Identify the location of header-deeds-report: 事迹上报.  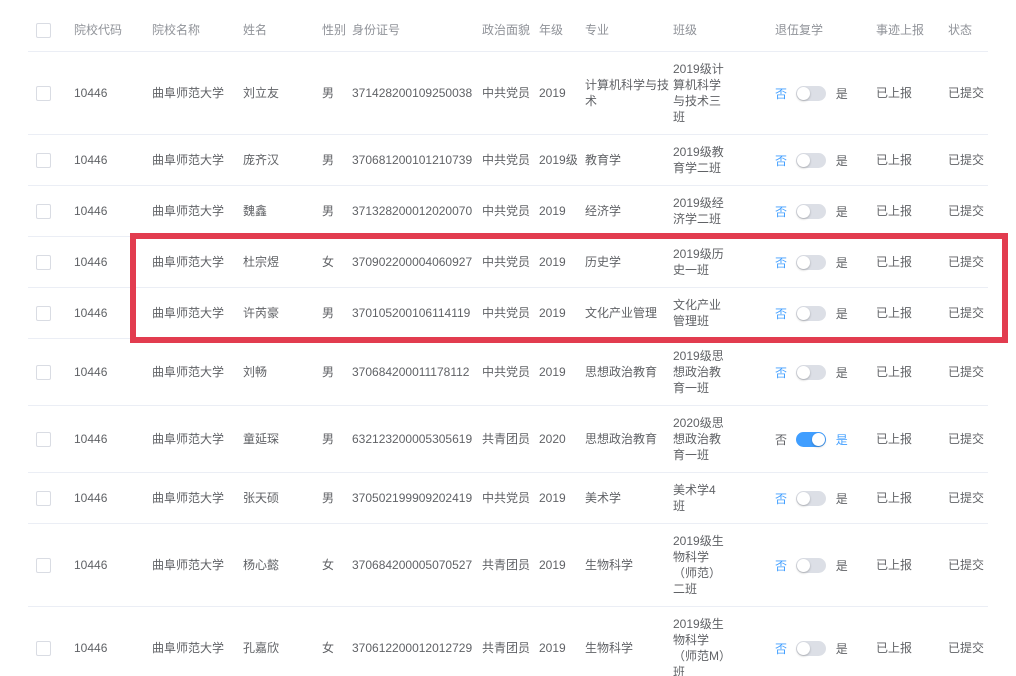
(897, 29).